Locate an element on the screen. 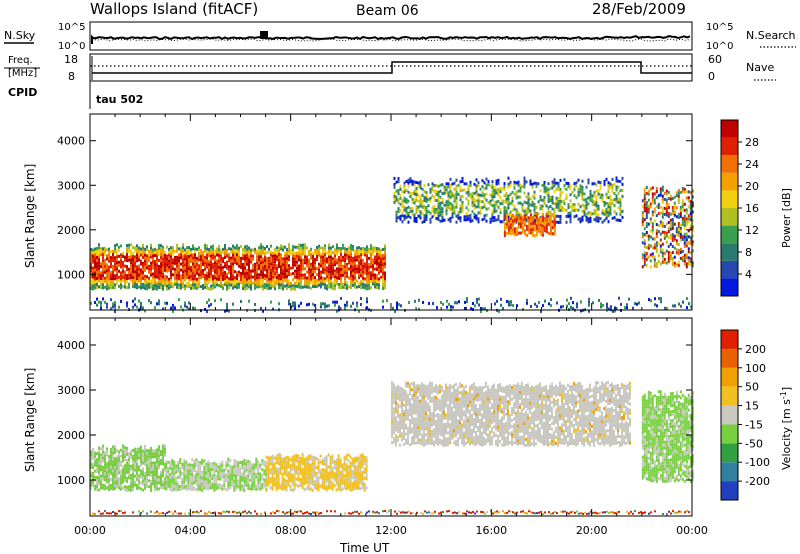 The width and height of the screenshot is (800, 554). cpid-value: tau 502 is located at coordinates (119, 99).